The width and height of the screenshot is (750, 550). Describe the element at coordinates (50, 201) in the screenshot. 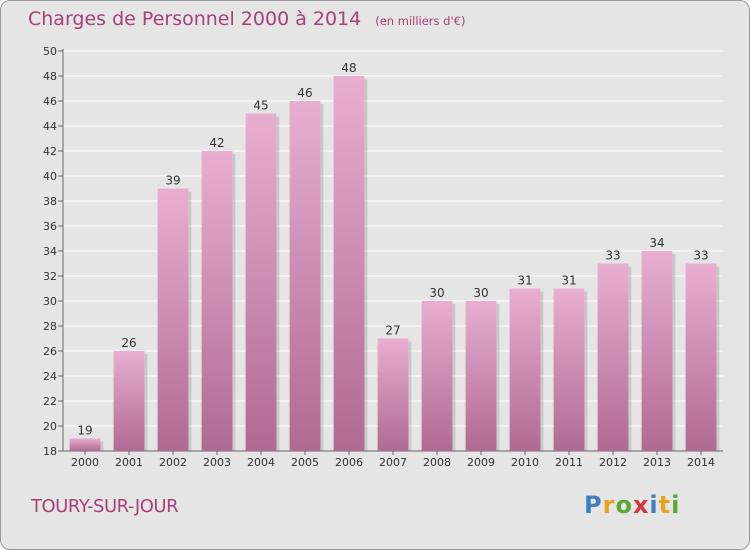

I see `y-tick-label: 38` at that location.